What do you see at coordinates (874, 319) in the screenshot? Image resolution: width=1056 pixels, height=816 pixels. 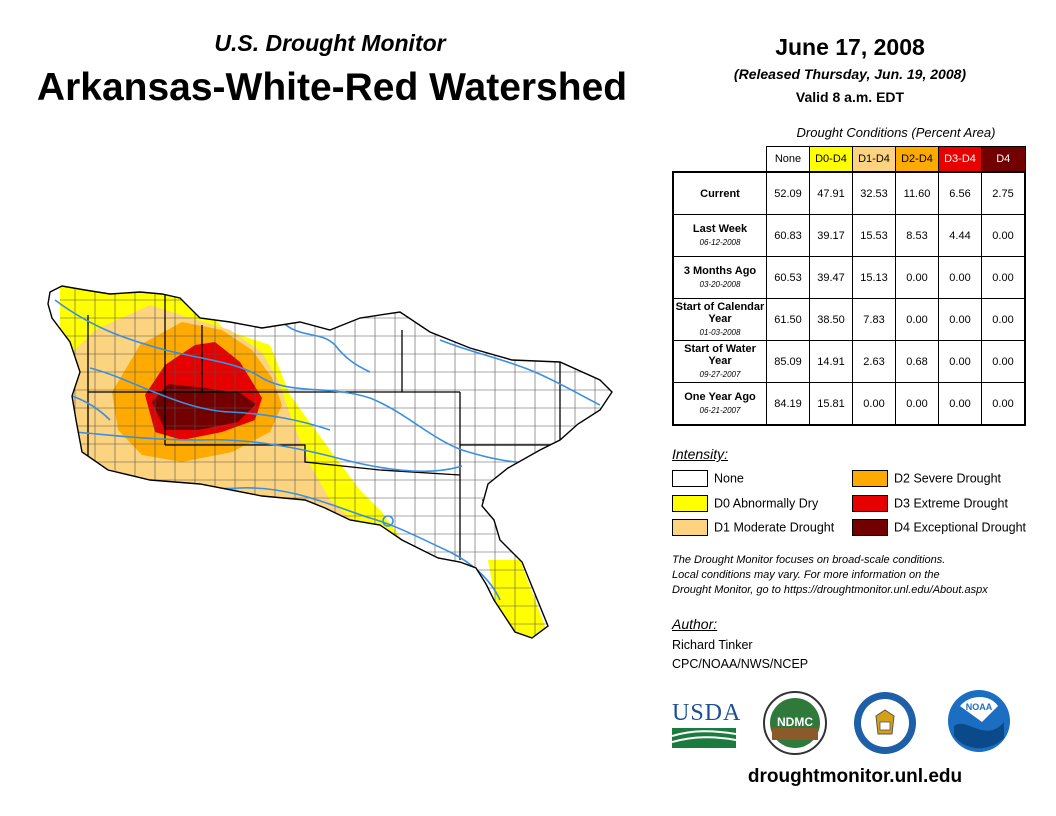 I see `table-cell: 7.83` at bounding box center [874, 319].